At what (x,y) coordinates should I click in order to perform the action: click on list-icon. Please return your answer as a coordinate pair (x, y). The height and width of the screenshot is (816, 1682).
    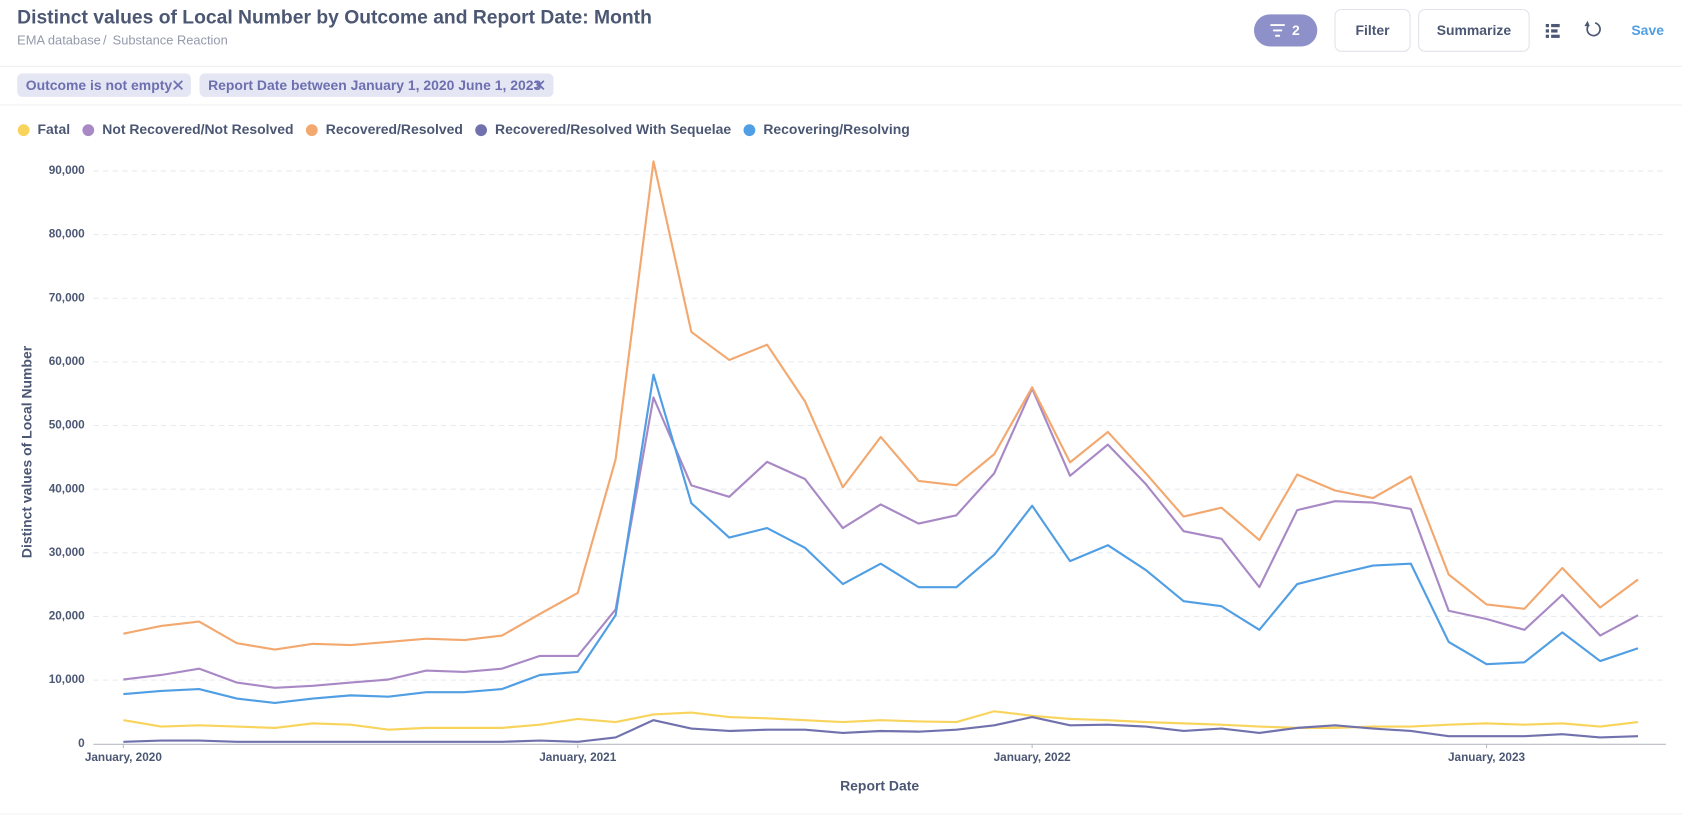
    Looking at the image, I should click on (1552, 30).